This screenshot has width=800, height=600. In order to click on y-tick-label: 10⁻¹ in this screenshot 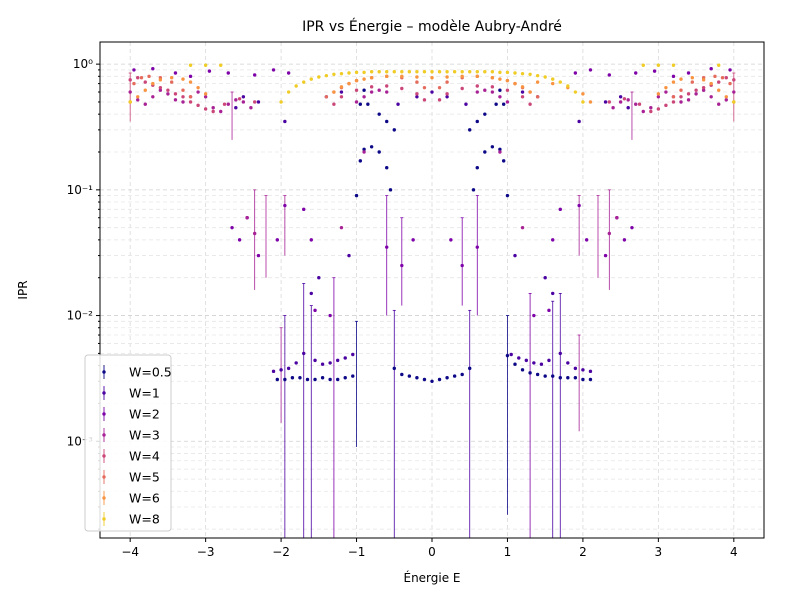, I will do `click(80, 190)`.